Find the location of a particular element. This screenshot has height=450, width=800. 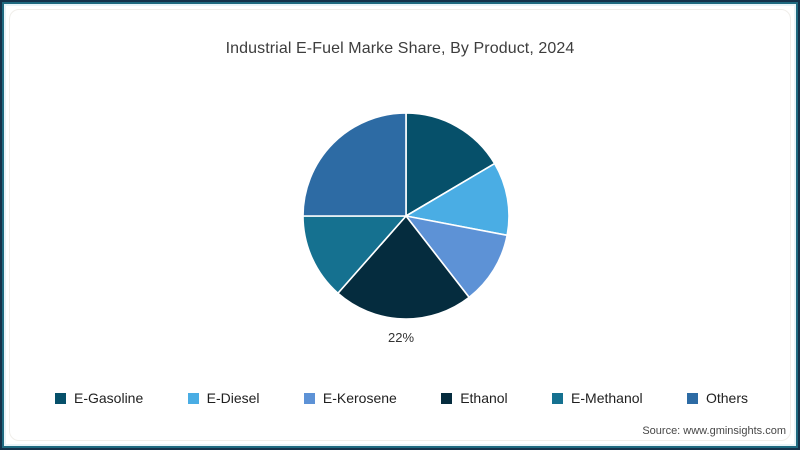

legend-item-e-diesel: E-Diesel is located at coordinates (223, 398).